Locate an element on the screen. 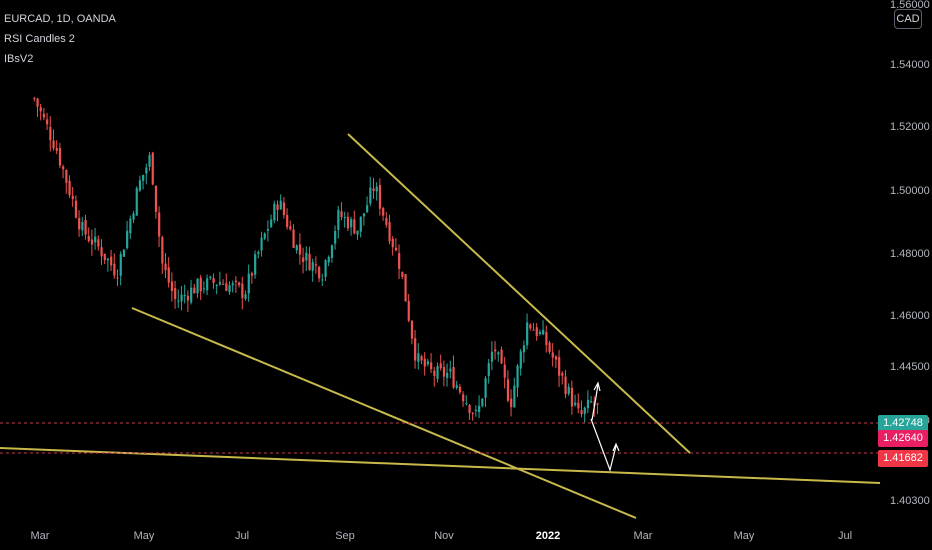 The width and height of the screenshot is (932, 550). price-tick-label: 1.50000 is located at coordinates (910, 191).